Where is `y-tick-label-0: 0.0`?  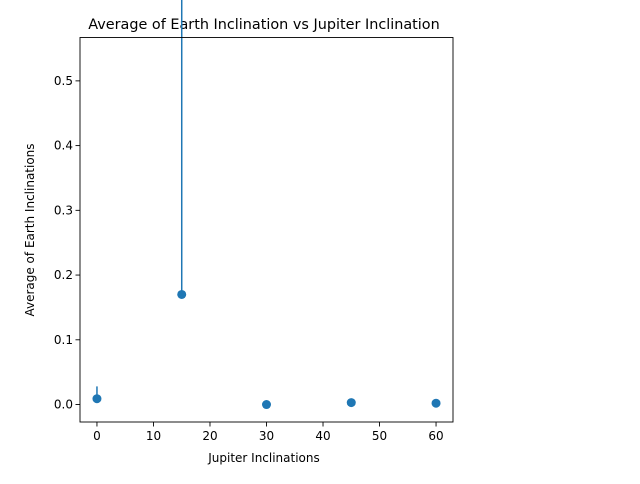
y-tick-label-0: 0.0 is located at coordinates (63, 405).